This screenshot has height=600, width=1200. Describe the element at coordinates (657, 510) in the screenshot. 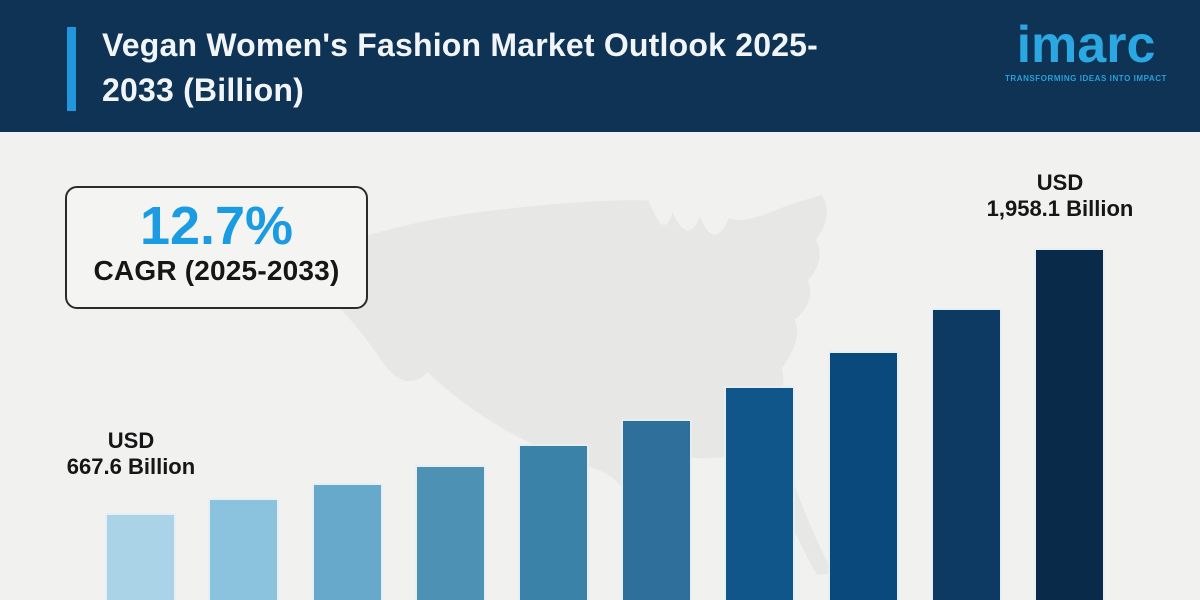

I see `bar-2029` at that location.